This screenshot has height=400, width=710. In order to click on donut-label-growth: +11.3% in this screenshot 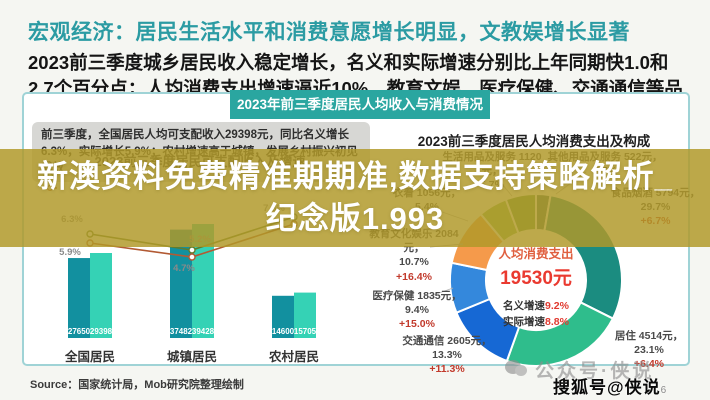, I will do `click(447, 369)`.